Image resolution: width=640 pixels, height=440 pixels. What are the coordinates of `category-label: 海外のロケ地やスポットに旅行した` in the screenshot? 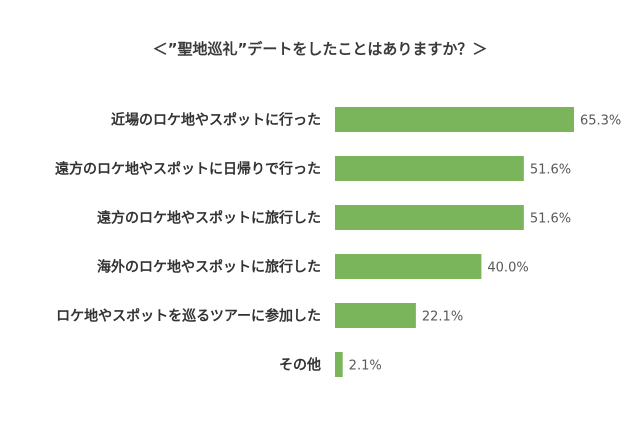 It's located at (209, 267).